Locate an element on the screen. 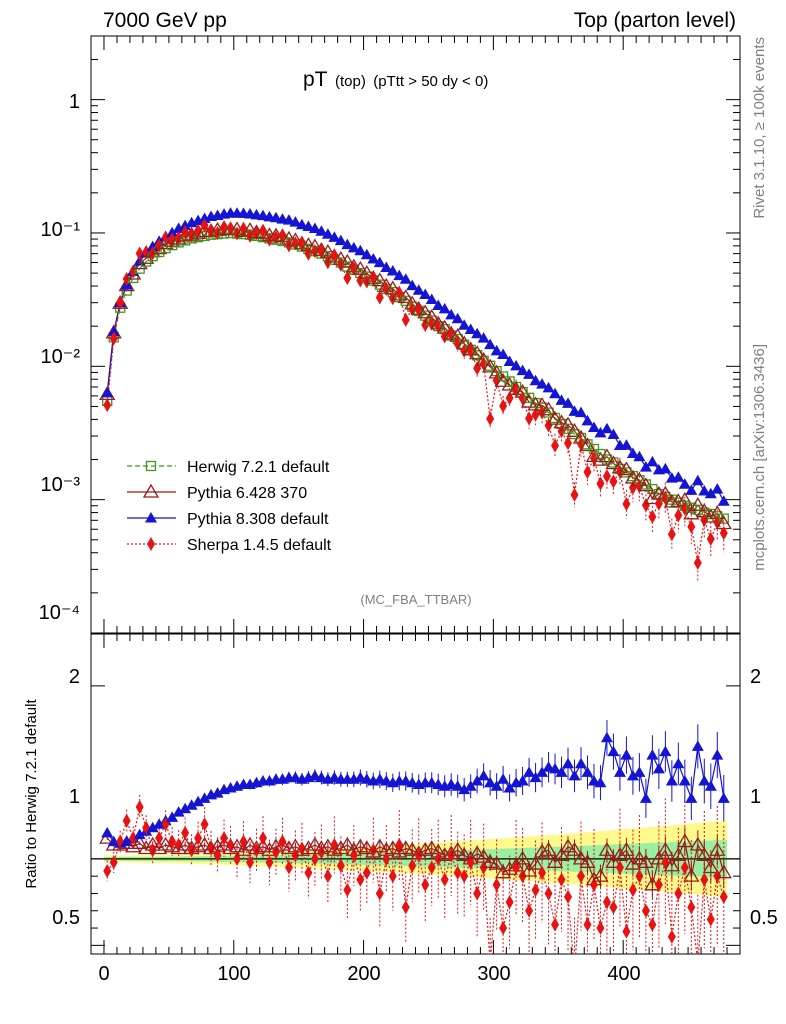  xtick-label-2: 200 is located at coordinates (363, 974).